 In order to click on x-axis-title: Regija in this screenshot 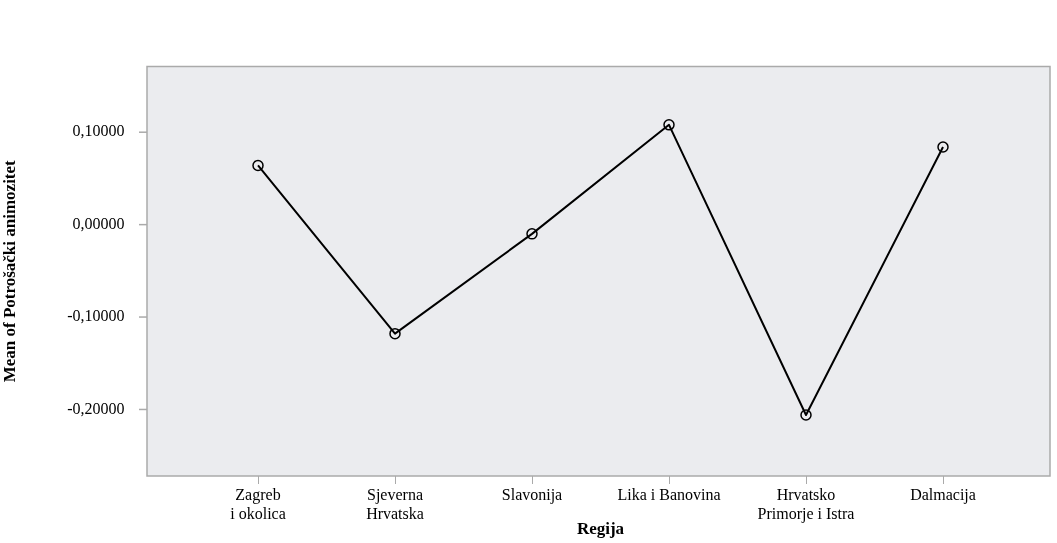, I will do `click(600, 529)`.